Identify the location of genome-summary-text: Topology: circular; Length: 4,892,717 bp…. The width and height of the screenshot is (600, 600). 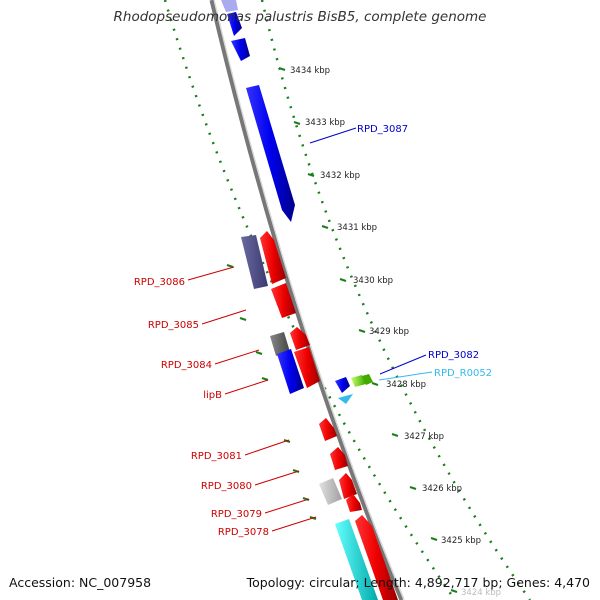
(418, 582).